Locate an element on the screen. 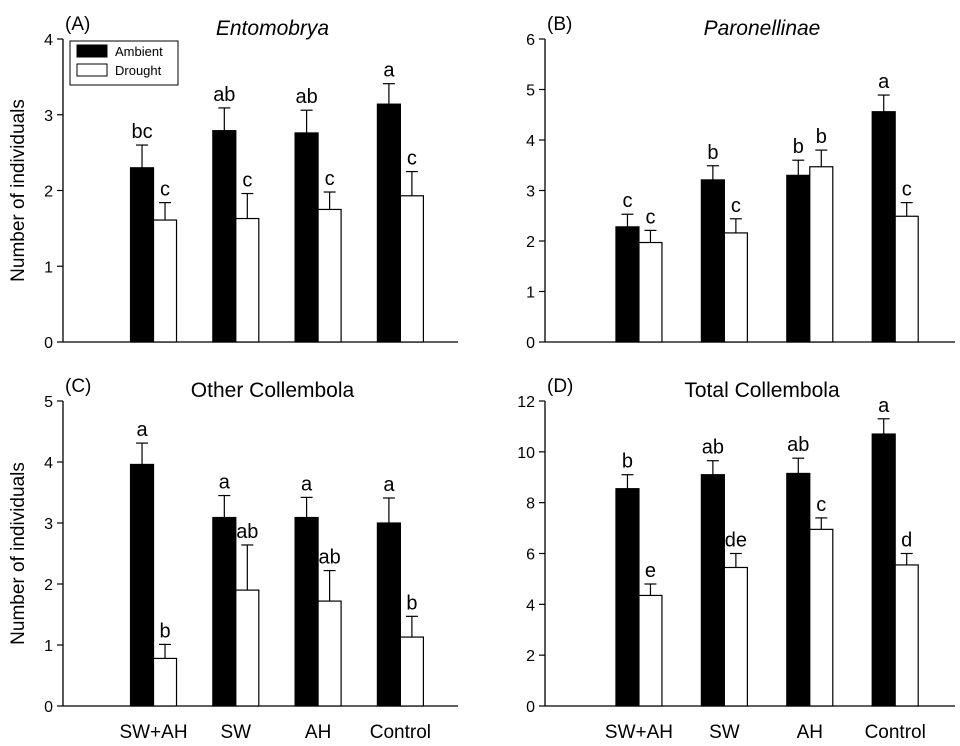  panel-title: Paronellinae is located at coordinates (762, 28).